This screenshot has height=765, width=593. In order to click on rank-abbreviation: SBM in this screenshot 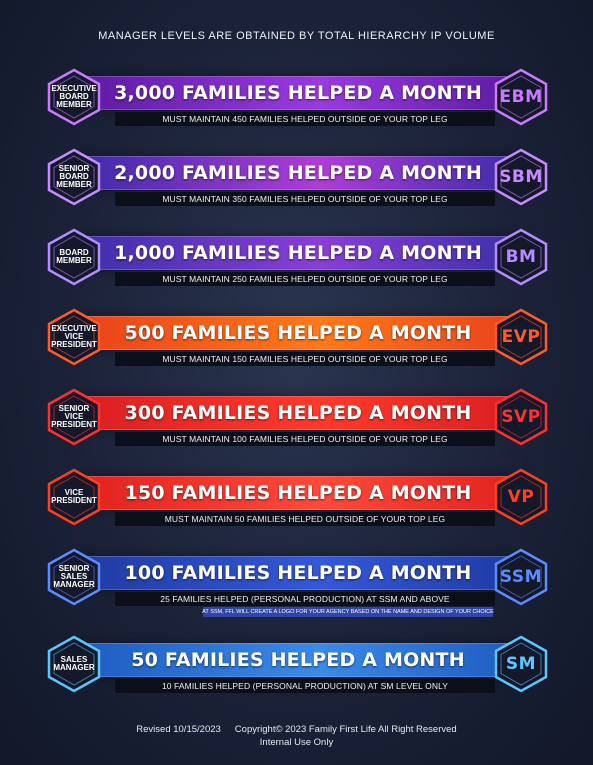, I will do `click(521, 176)`.